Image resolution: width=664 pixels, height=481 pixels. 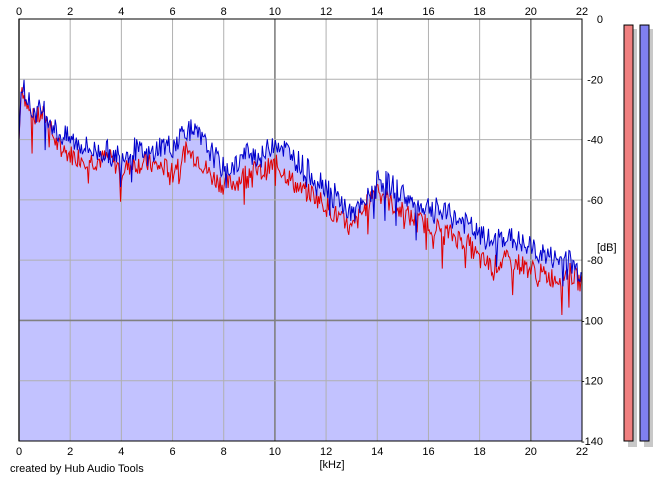 What do you see at coordinates (595, 201) in the screenshot?
I see `y-tick-label: -60` at bounding box center [595, 201].